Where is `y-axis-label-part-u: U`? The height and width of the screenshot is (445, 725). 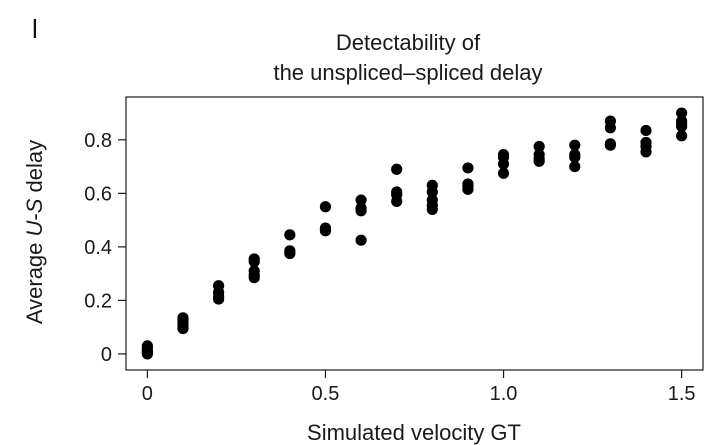
y-axis-label-part-u: U is located at coordinates (34, 228).